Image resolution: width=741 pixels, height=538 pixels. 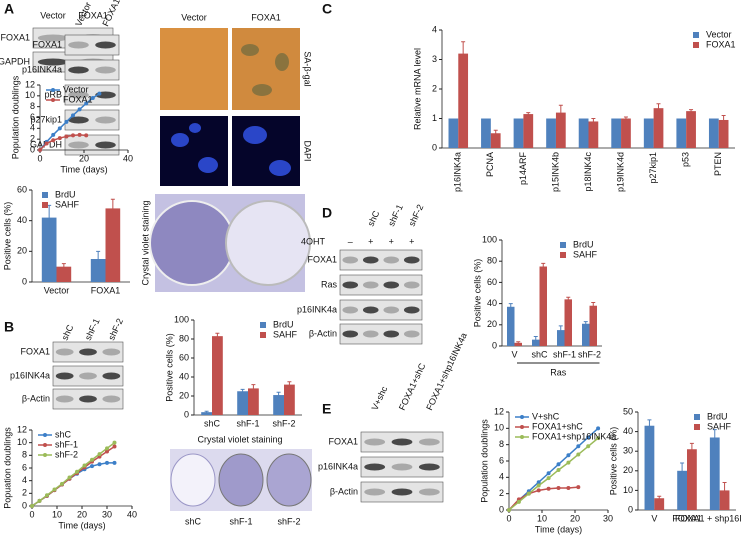 What do you see at coordinates (555, 172) in the screenshot?
I see `x-tick-label: p15INK4b` at bounding box center [555, 172].